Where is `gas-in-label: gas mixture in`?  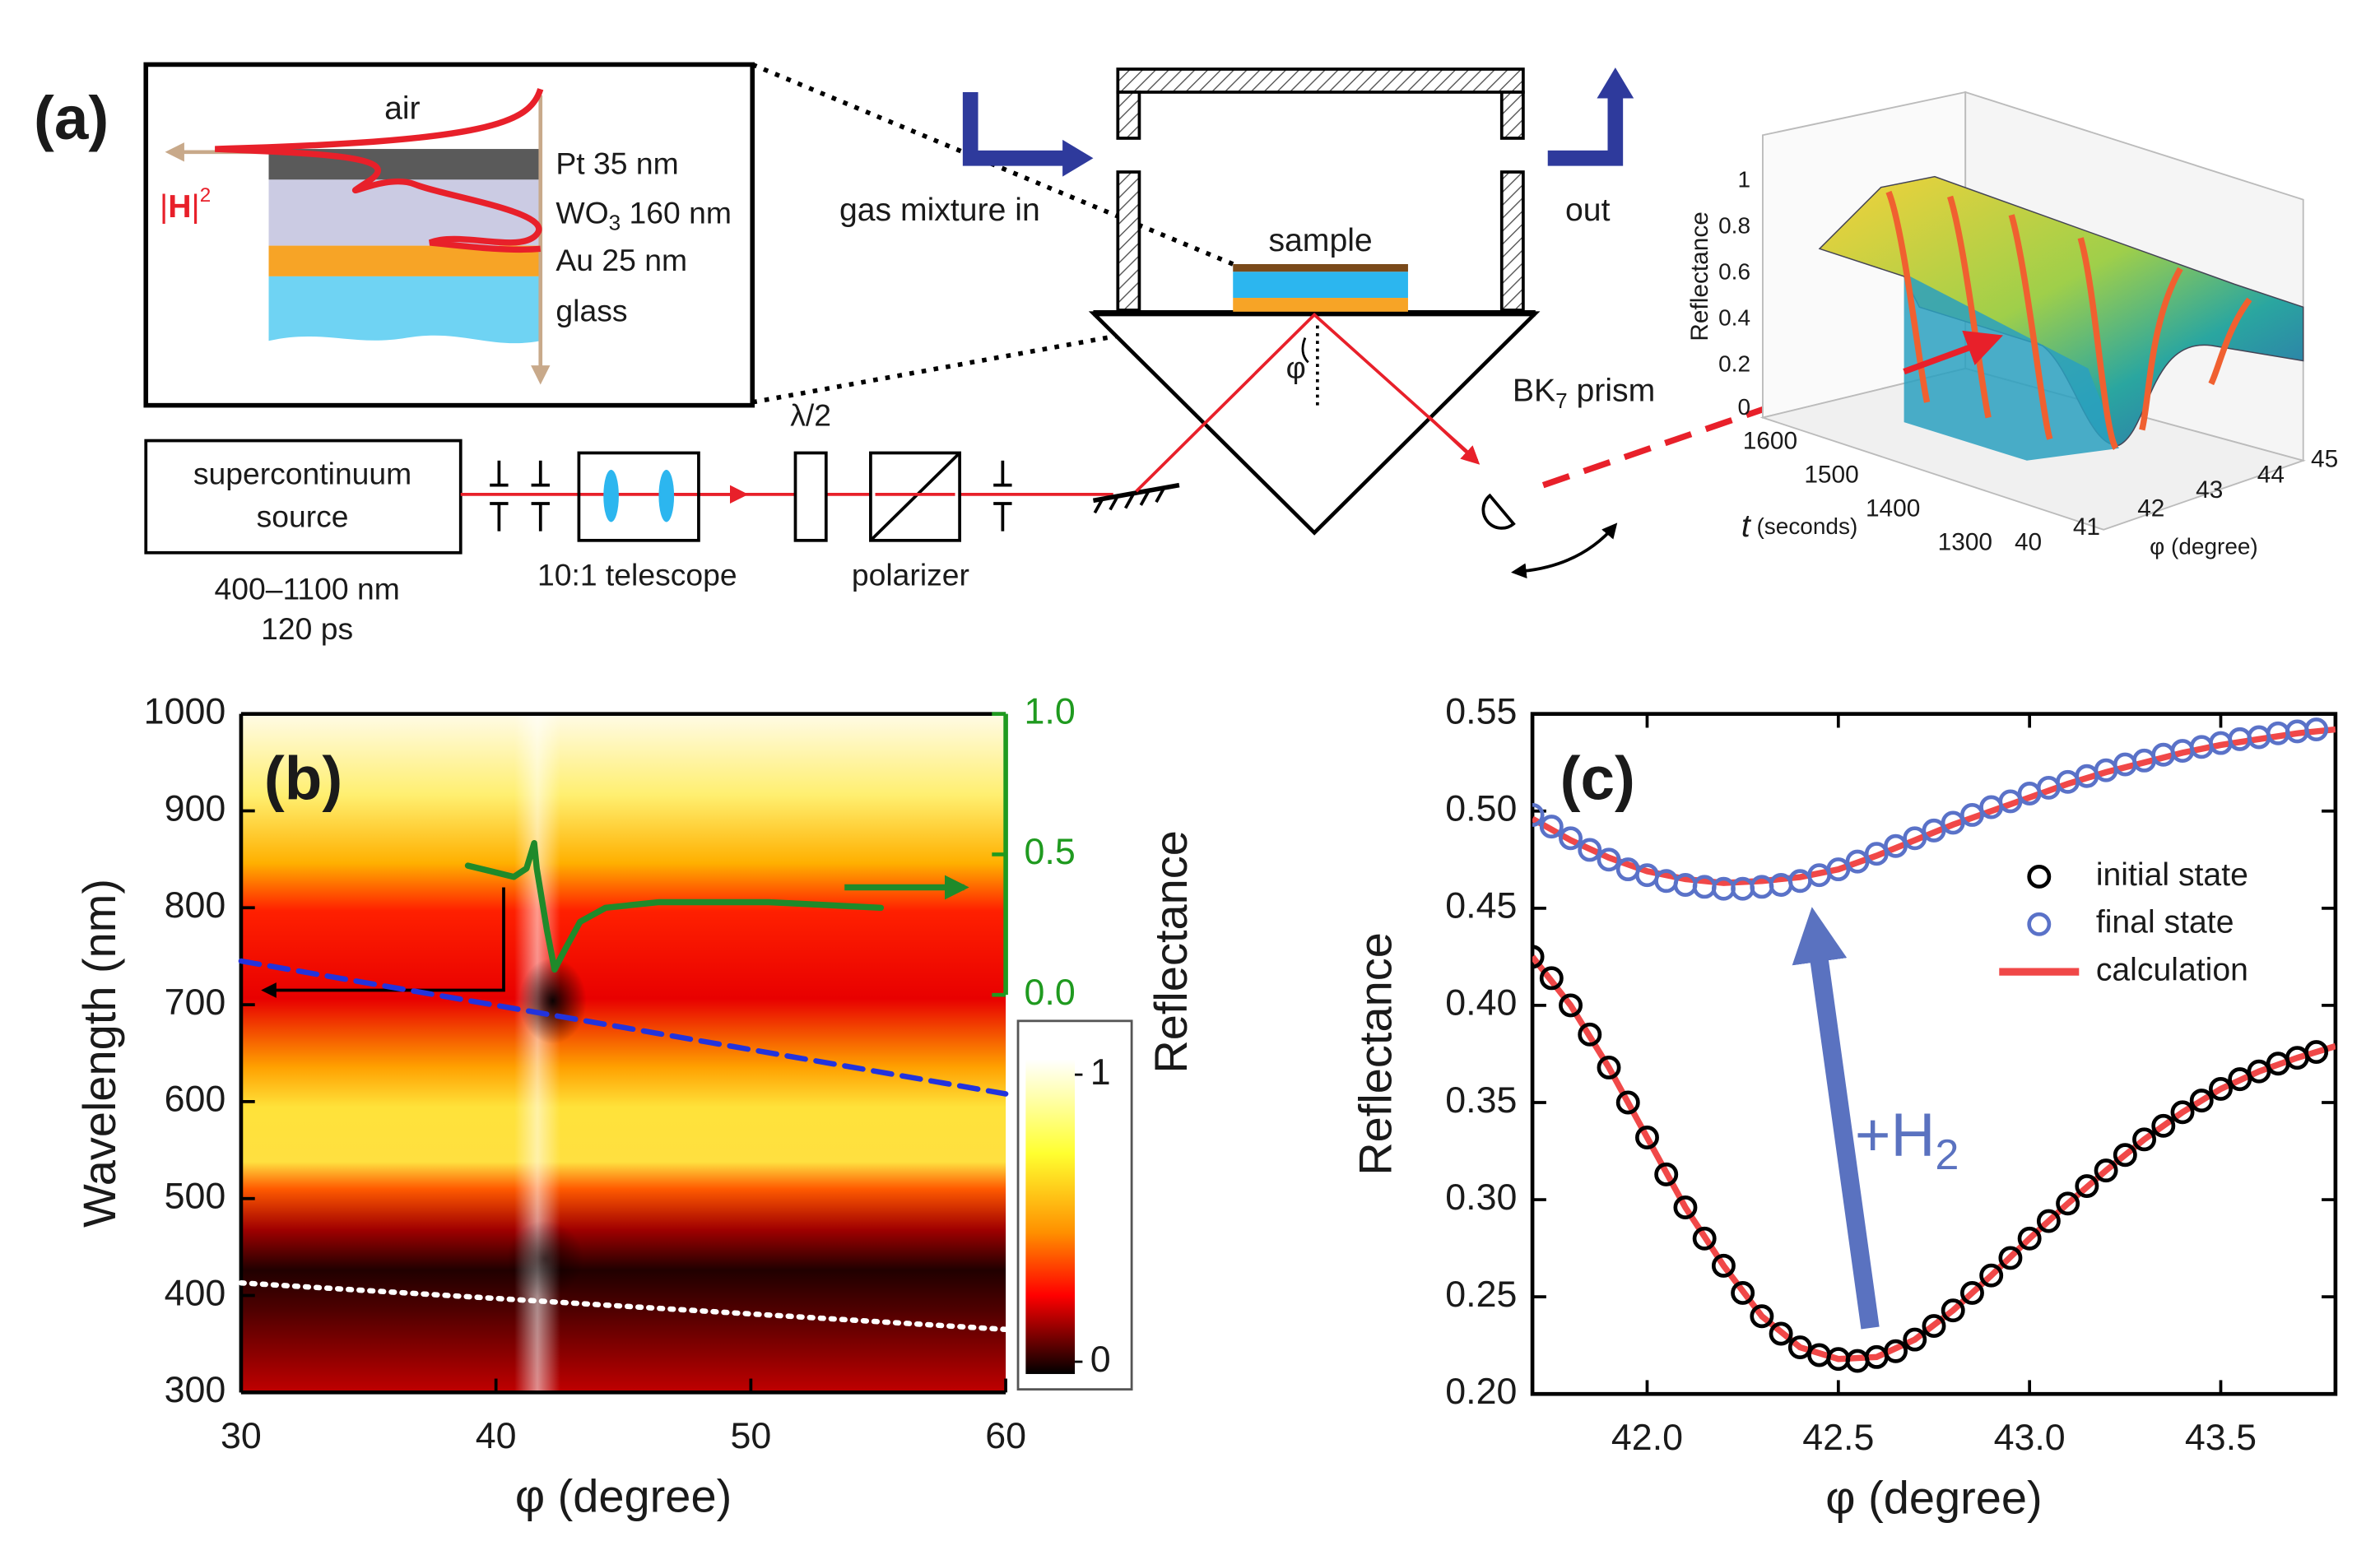
gas-in-label: gas mixture in is located at coordinates (939, 210).